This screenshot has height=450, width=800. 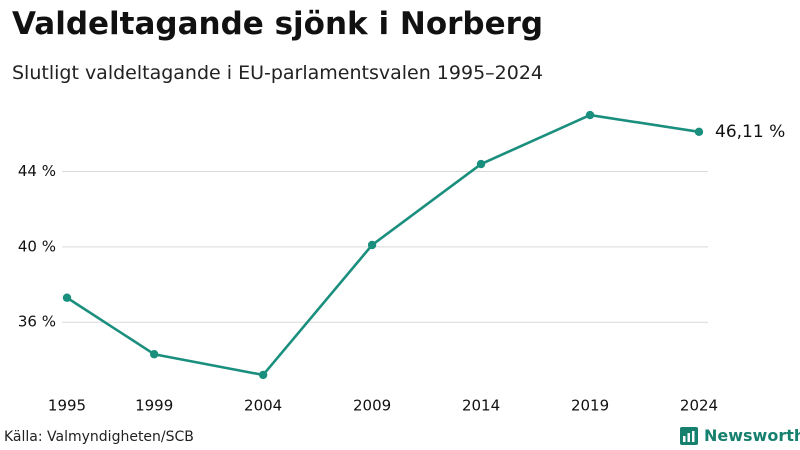 I want to click on y-tick-label: 36 %, so click(x=37, y=322).